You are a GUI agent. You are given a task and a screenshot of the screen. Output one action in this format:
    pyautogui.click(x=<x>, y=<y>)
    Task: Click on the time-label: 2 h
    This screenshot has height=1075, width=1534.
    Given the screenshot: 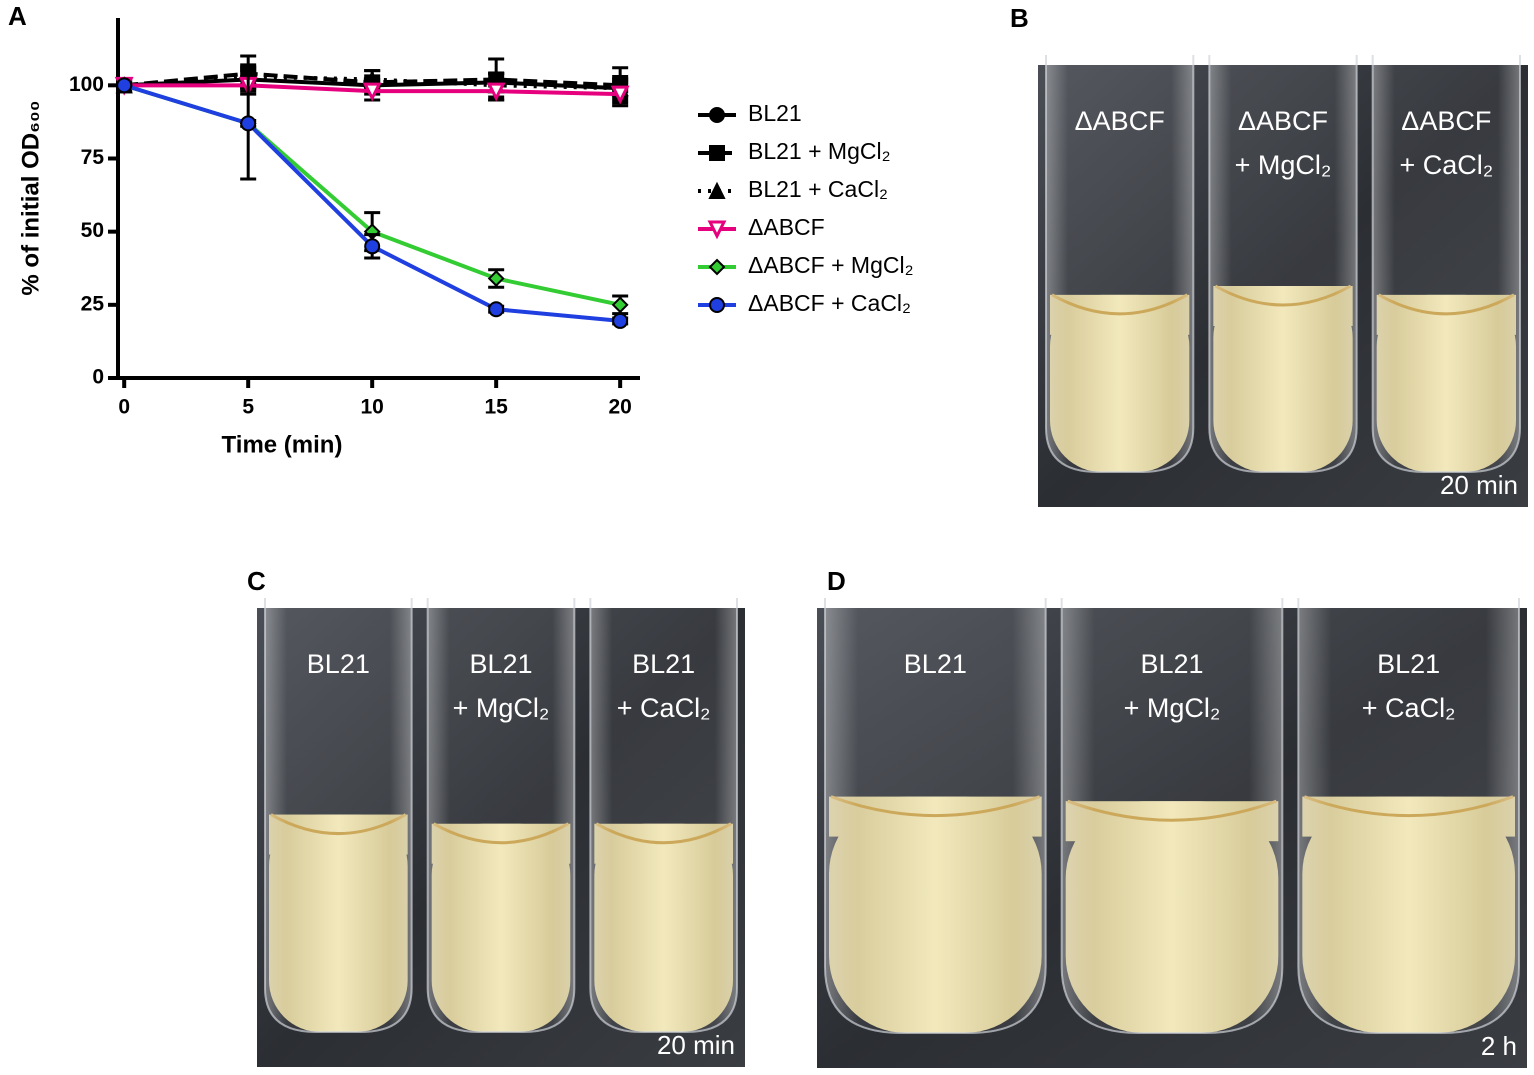 What is the action you would take?
    pyautogui.click(x=1499, y=1046)
    